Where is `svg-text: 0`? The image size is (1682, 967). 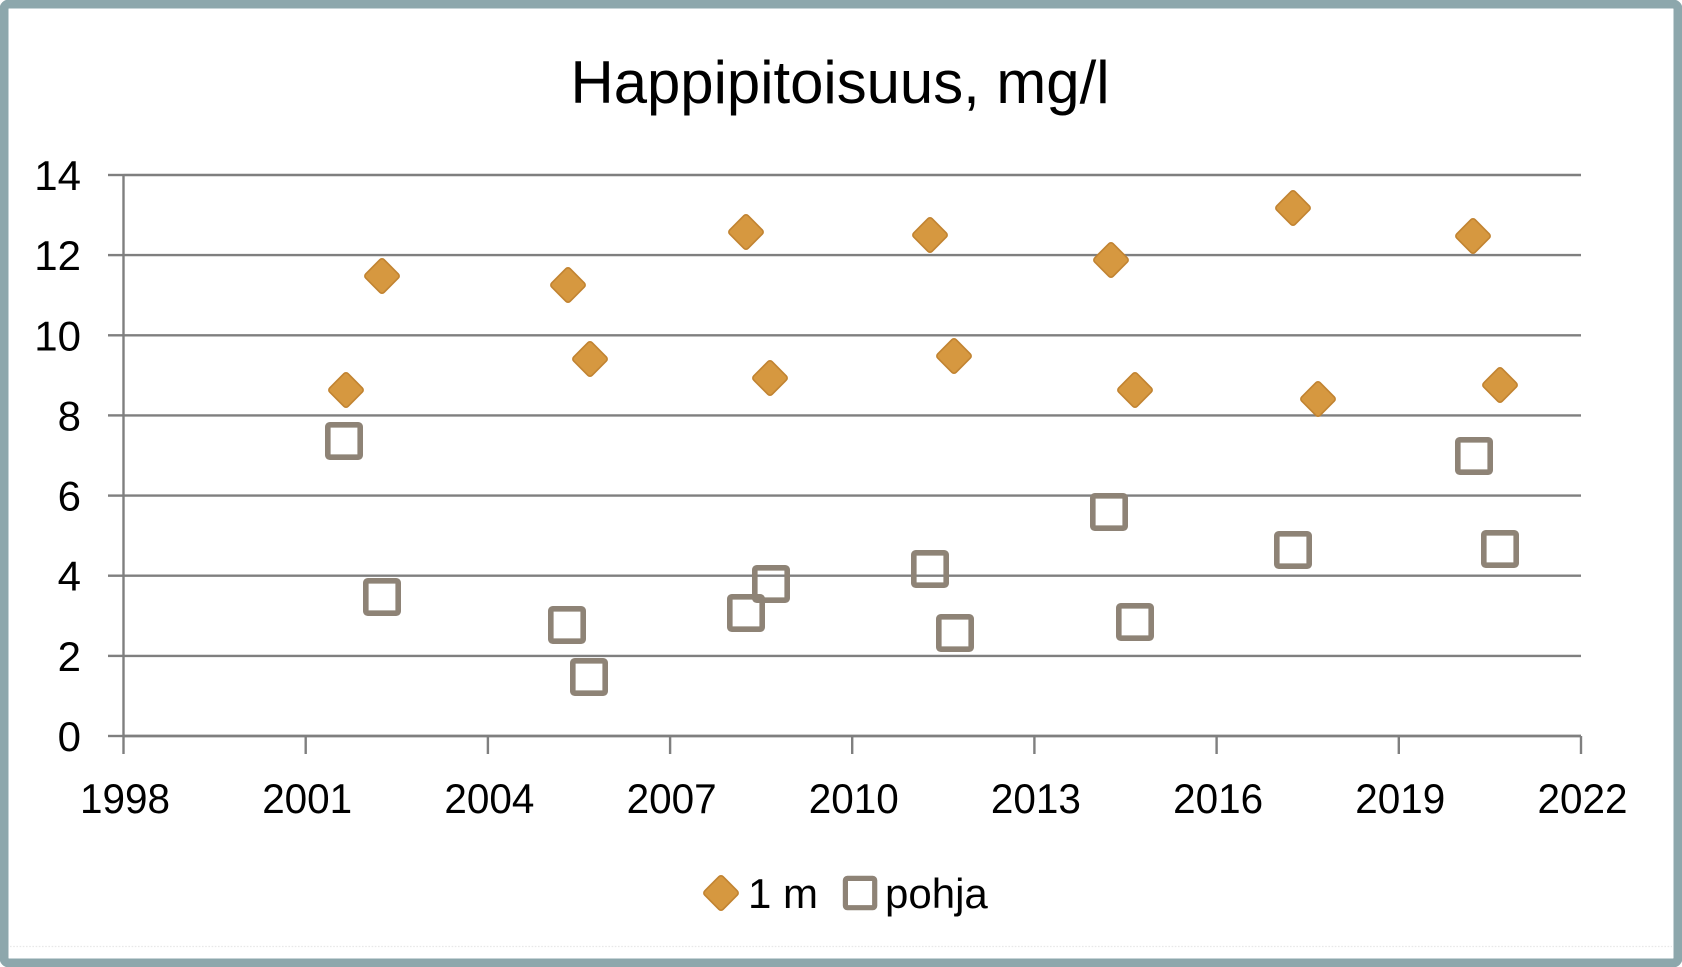
svg-text: 0 is located at coordinates (69, 736).